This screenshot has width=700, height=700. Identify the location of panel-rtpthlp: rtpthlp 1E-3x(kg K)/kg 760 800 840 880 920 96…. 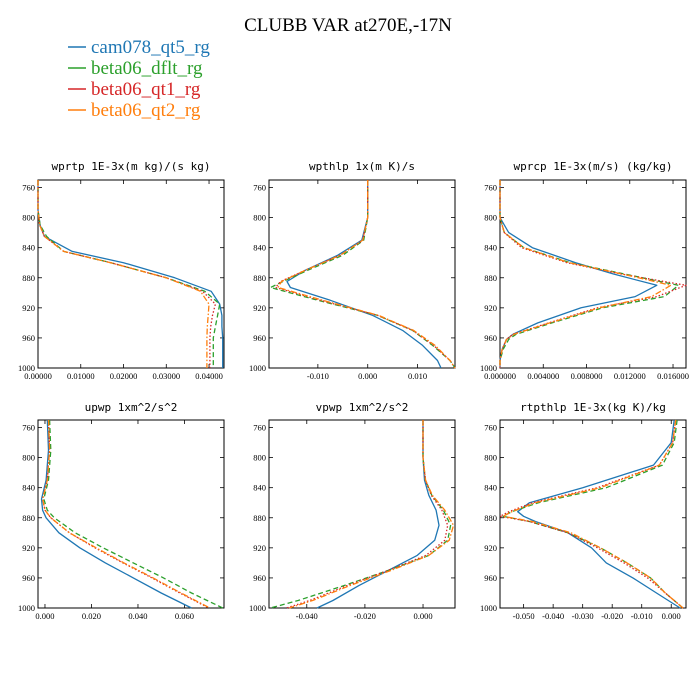
(583, 511).